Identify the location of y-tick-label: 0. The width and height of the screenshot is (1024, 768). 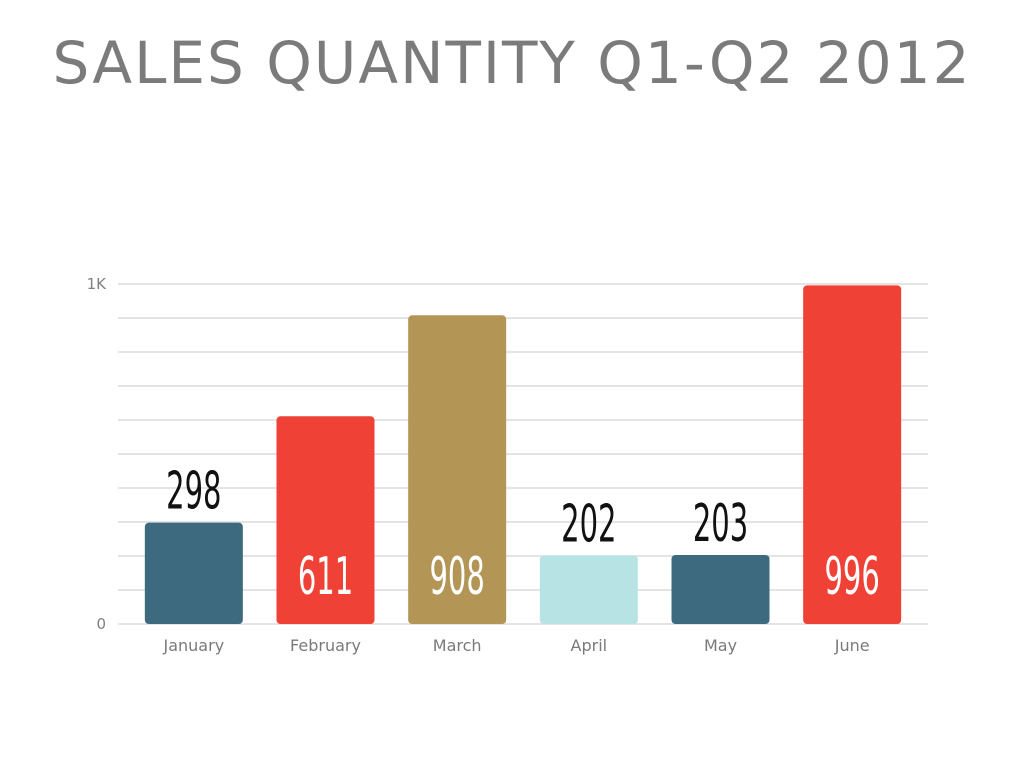
(101, 624).